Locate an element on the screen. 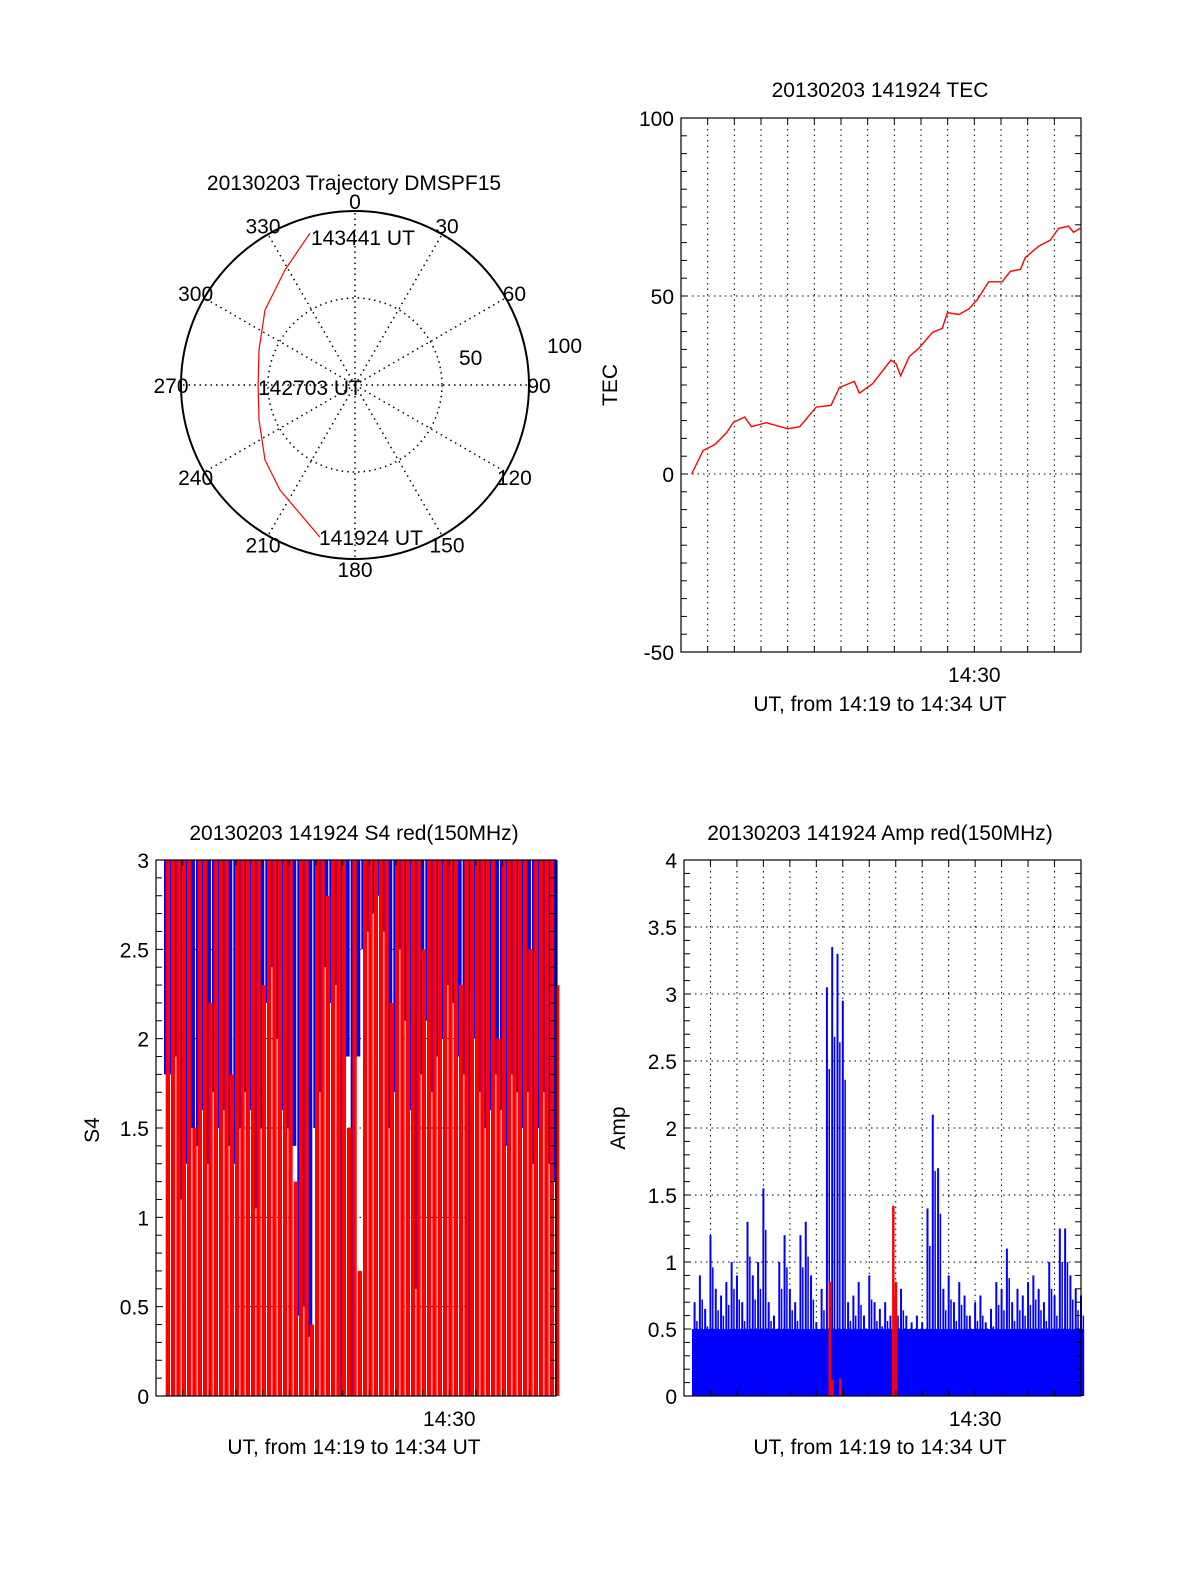 The width and height of the screenshot is (1200, 1575). trajectory-line is located at coordinates (289, 385).